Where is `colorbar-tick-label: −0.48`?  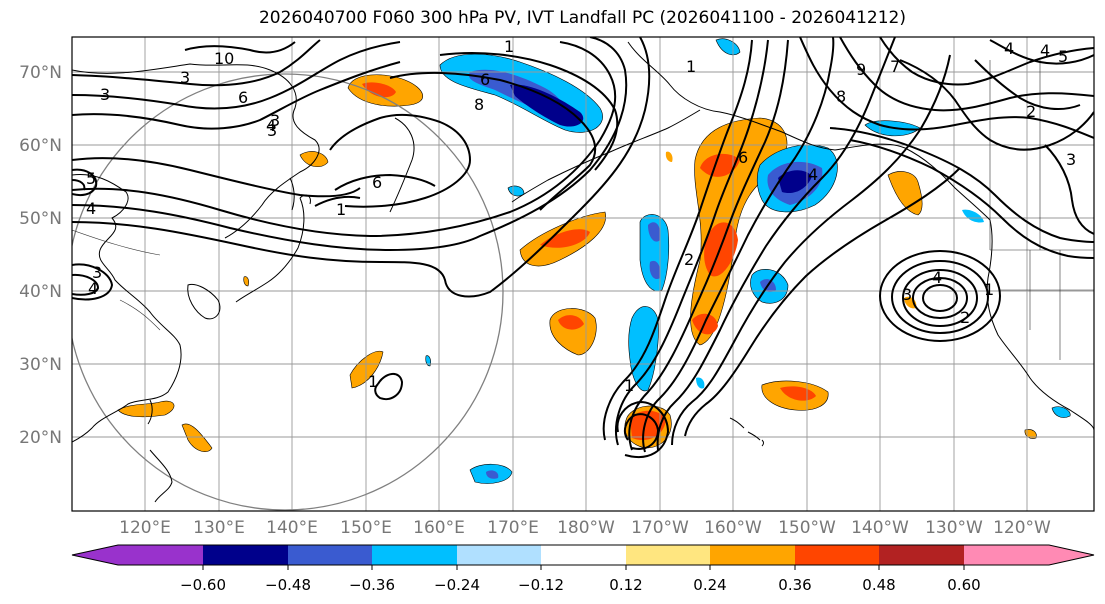
colorbar-tick-label: −0.48 is located at coordinates (288, 585).